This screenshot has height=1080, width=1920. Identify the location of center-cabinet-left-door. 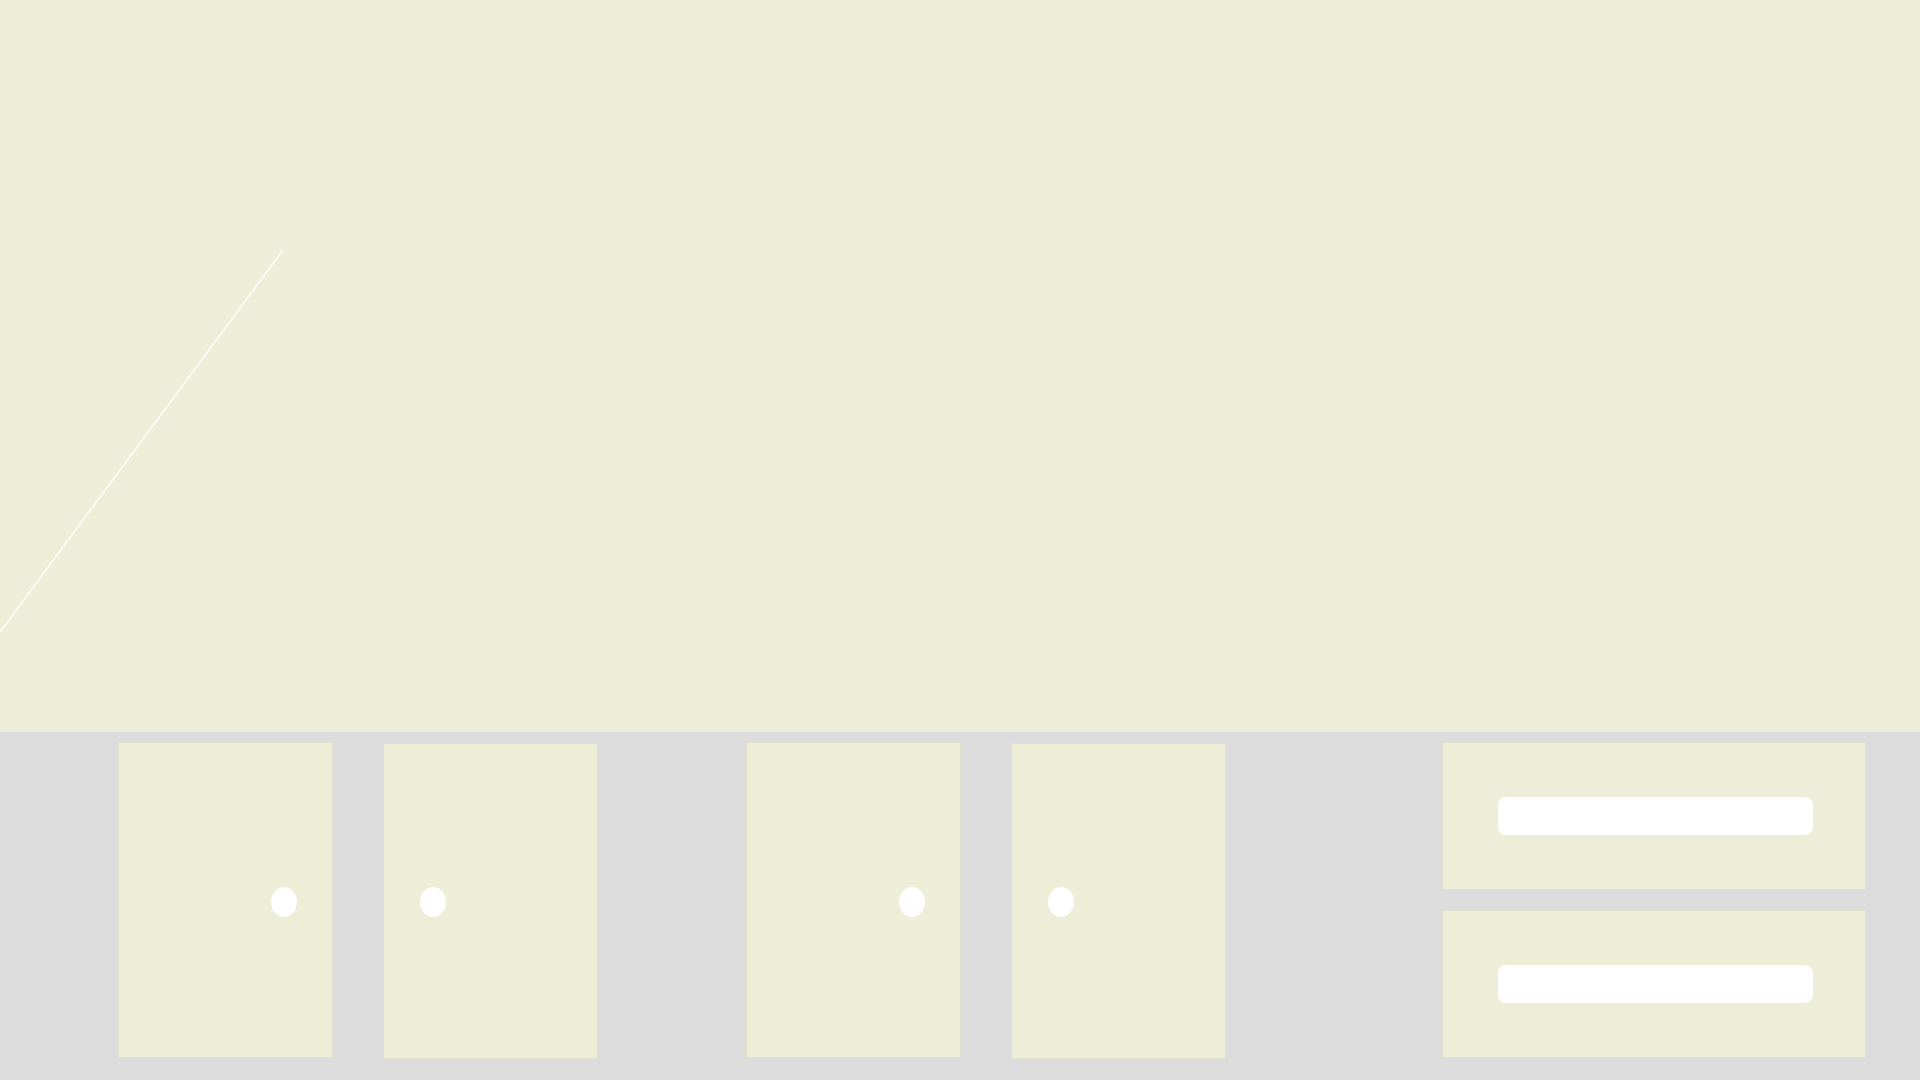
(853, 900).